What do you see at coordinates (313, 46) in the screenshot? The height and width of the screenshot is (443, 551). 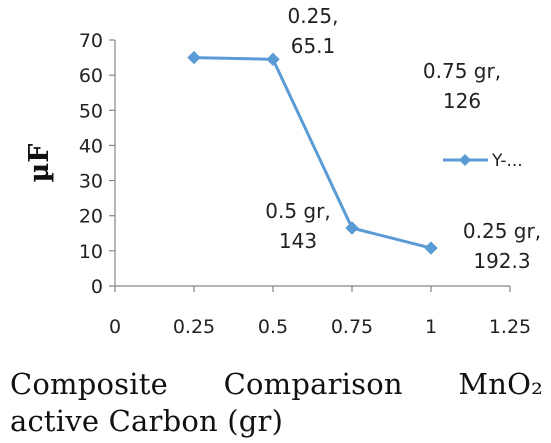 I see `data-label-line: 65.1` at bounding box center [313, 46].